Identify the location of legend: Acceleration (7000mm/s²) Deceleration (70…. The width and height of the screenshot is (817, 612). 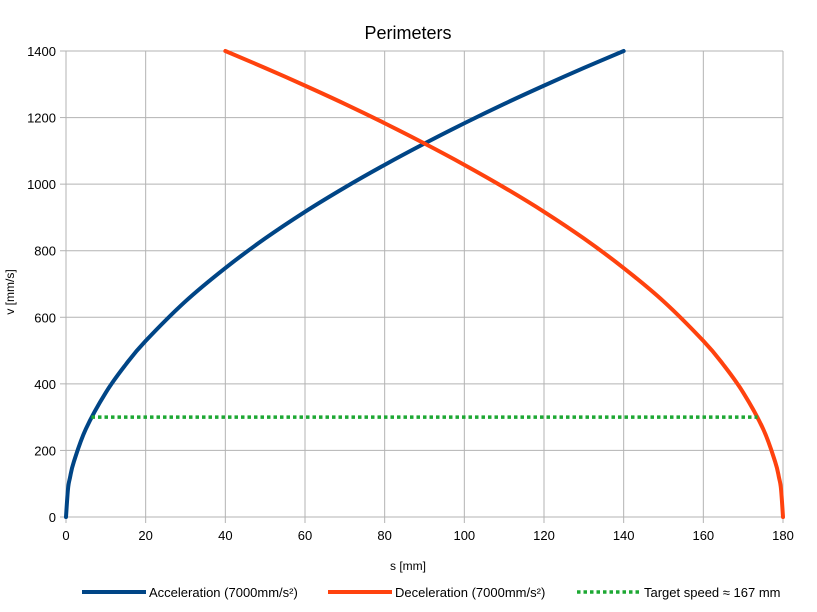
(431, 592).